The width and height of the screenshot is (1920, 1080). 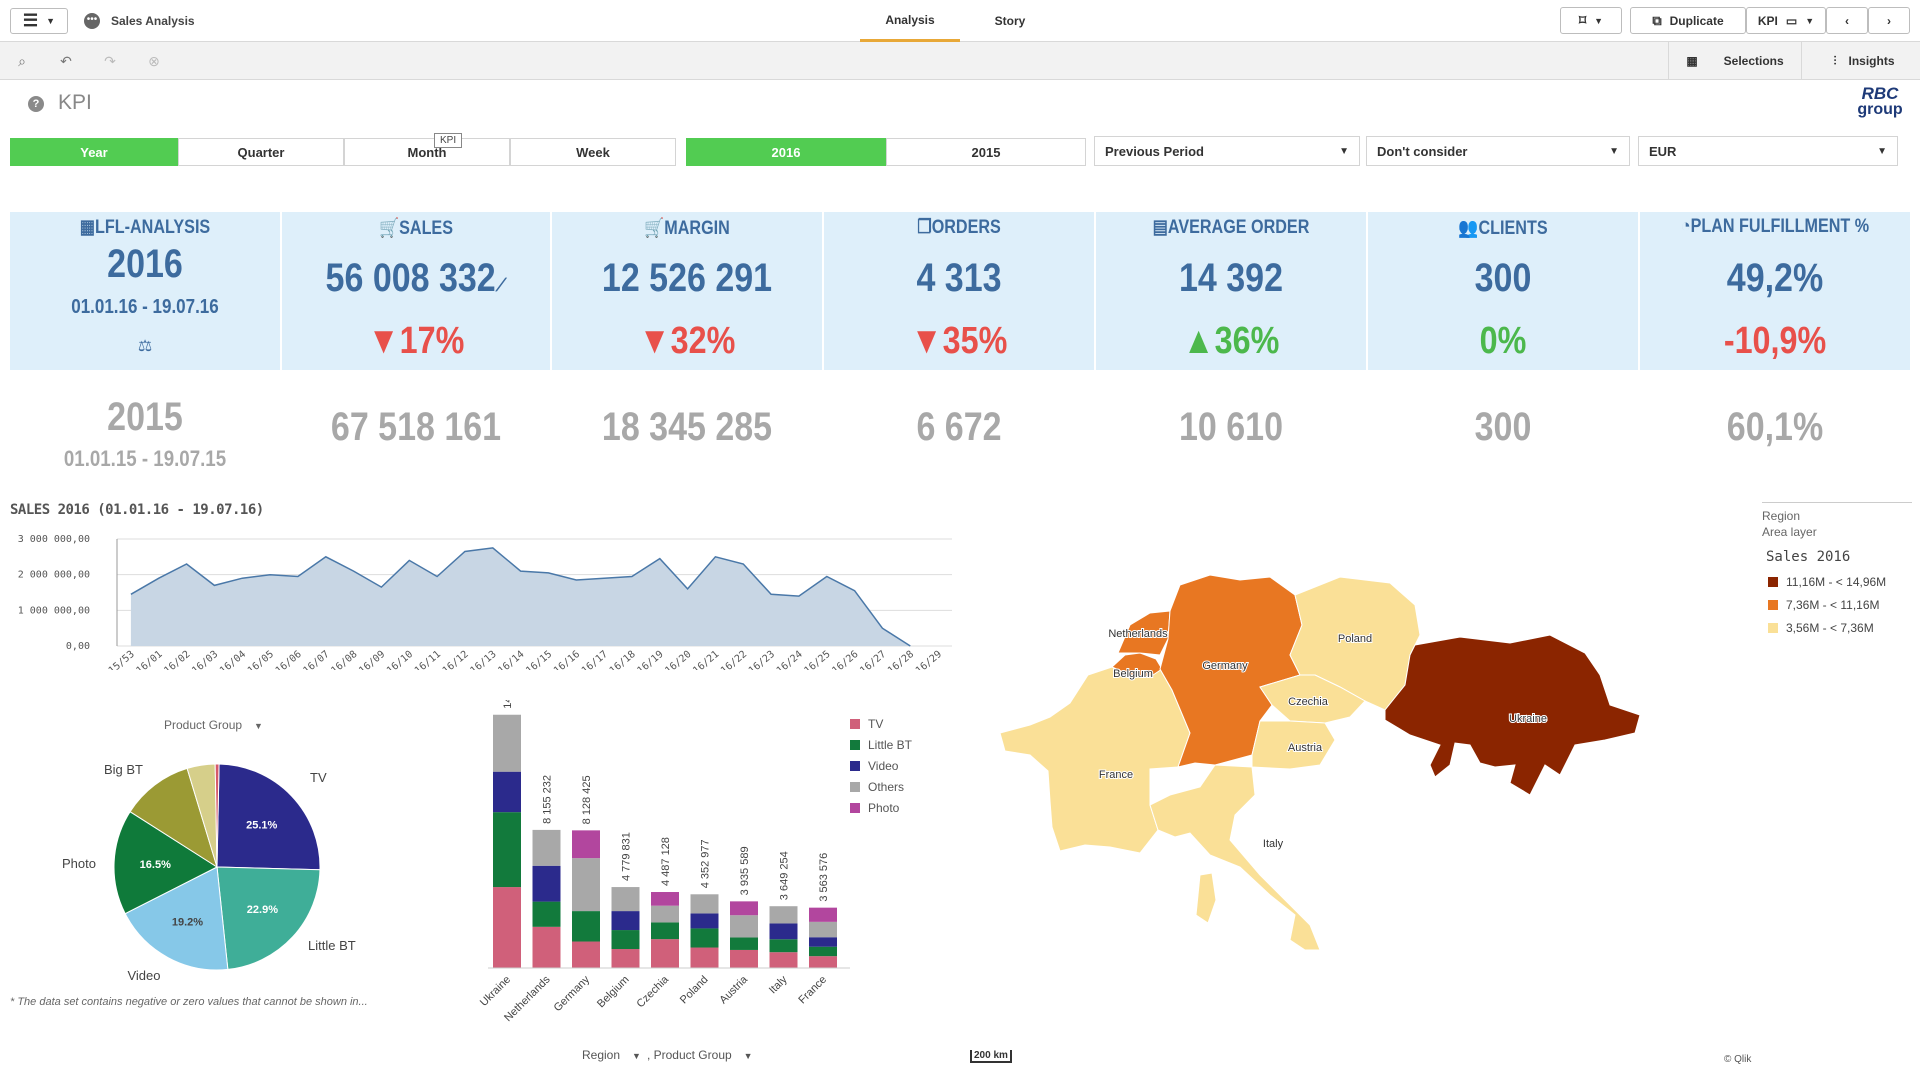 I want to click on clear-selections-icon: ⊗, so click(x=154, y=60).